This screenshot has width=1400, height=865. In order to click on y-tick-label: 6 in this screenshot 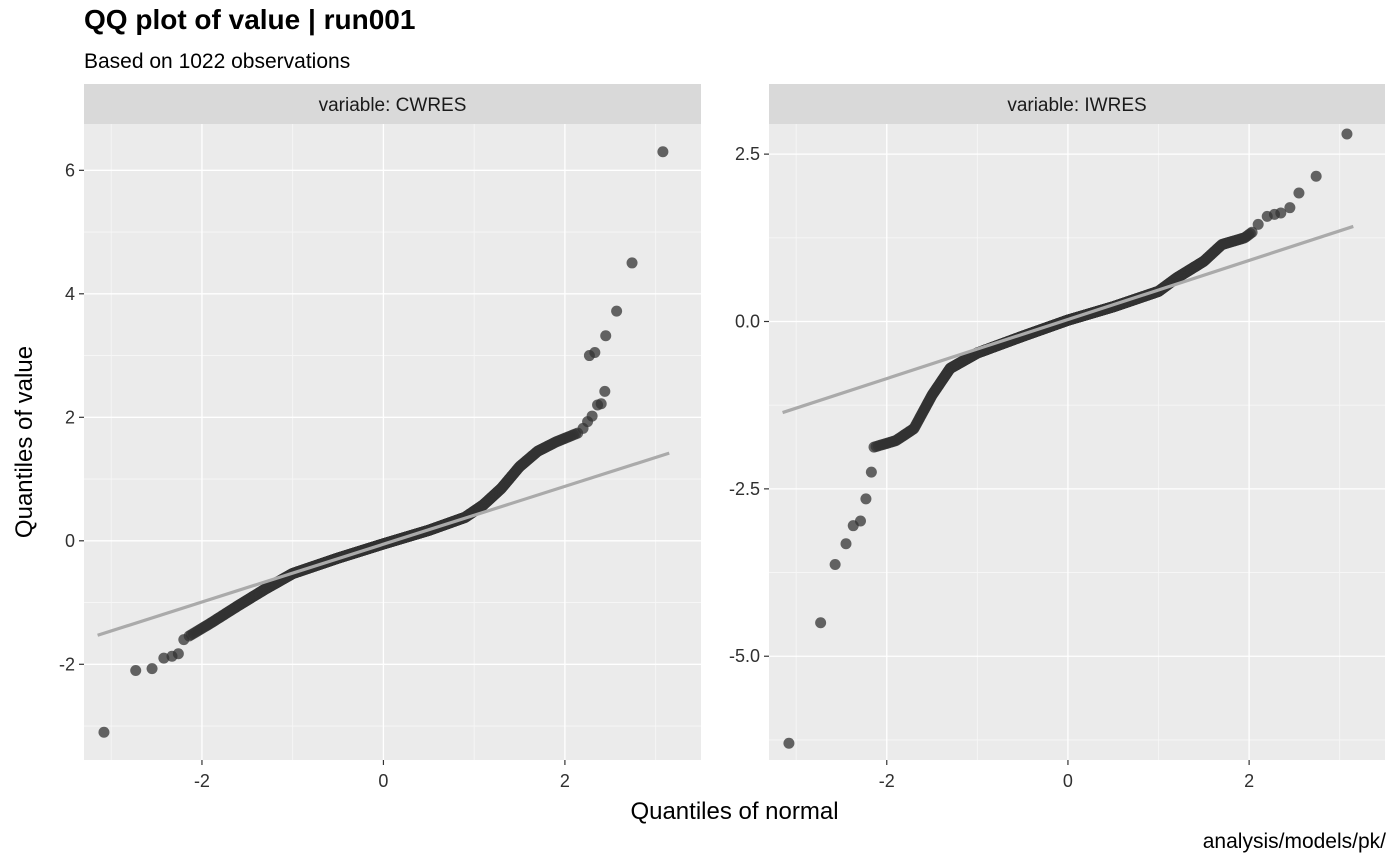, I will do `click(70, 170)`.